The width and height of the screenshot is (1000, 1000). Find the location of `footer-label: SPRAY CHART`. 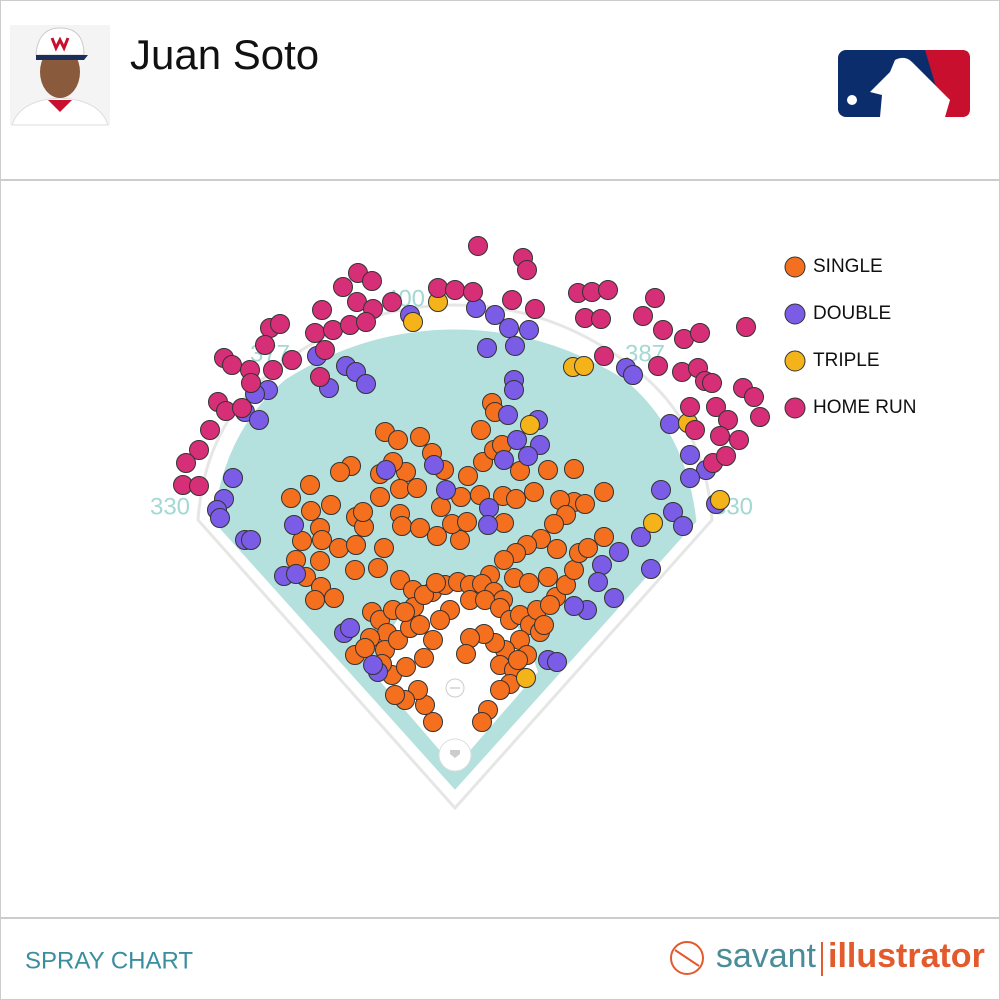

footer-label: SPRAY CHART is located at coordinates (109, 960).